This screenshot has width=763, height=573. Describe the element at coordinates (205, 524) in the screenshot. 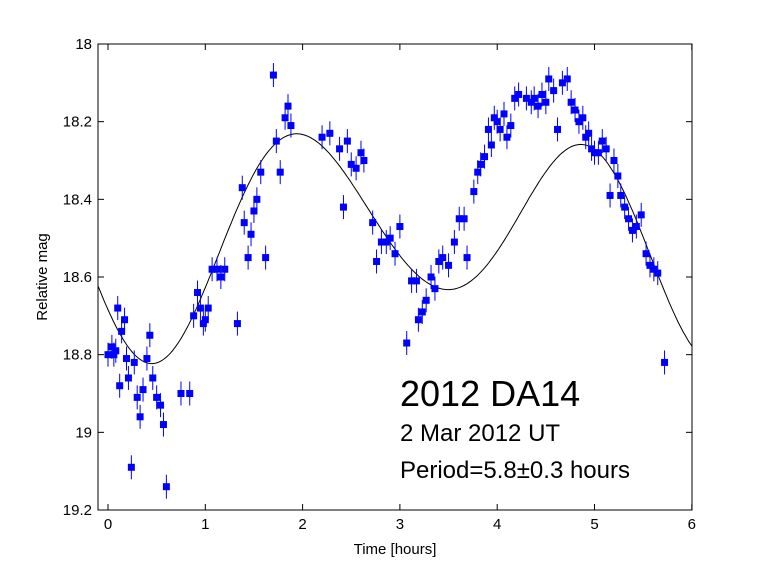

I see `x-tick-label: 1` at that location.